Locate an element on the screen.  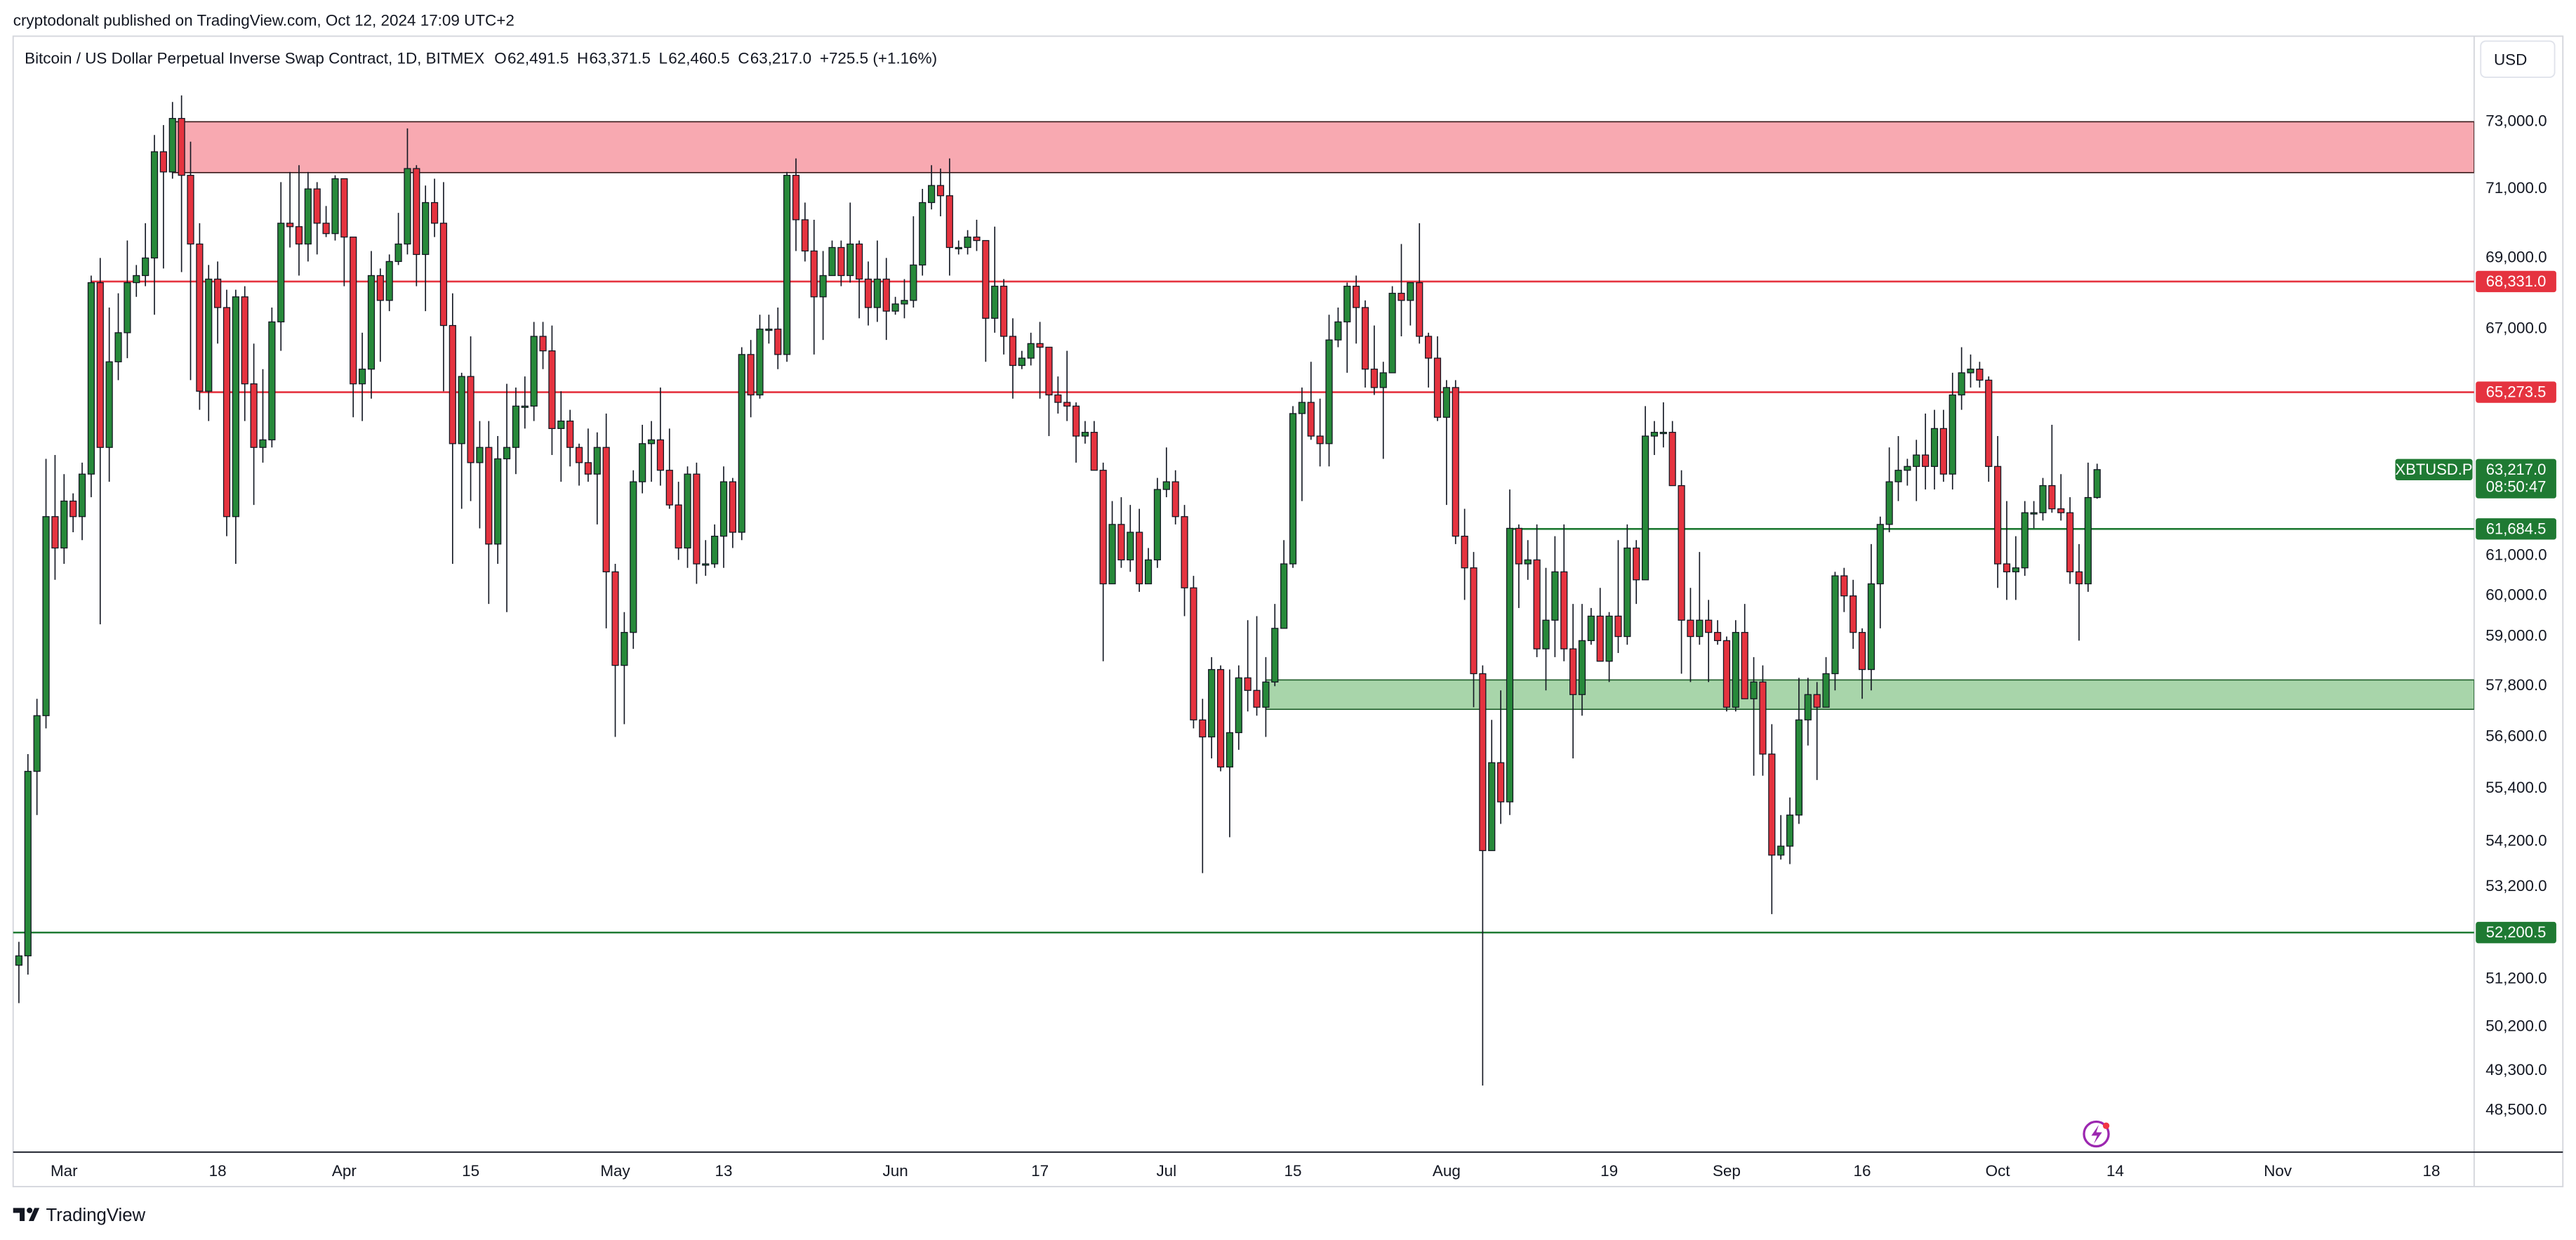
y-tick-label: 56,600.0 is located at coordinates (2516, 735).